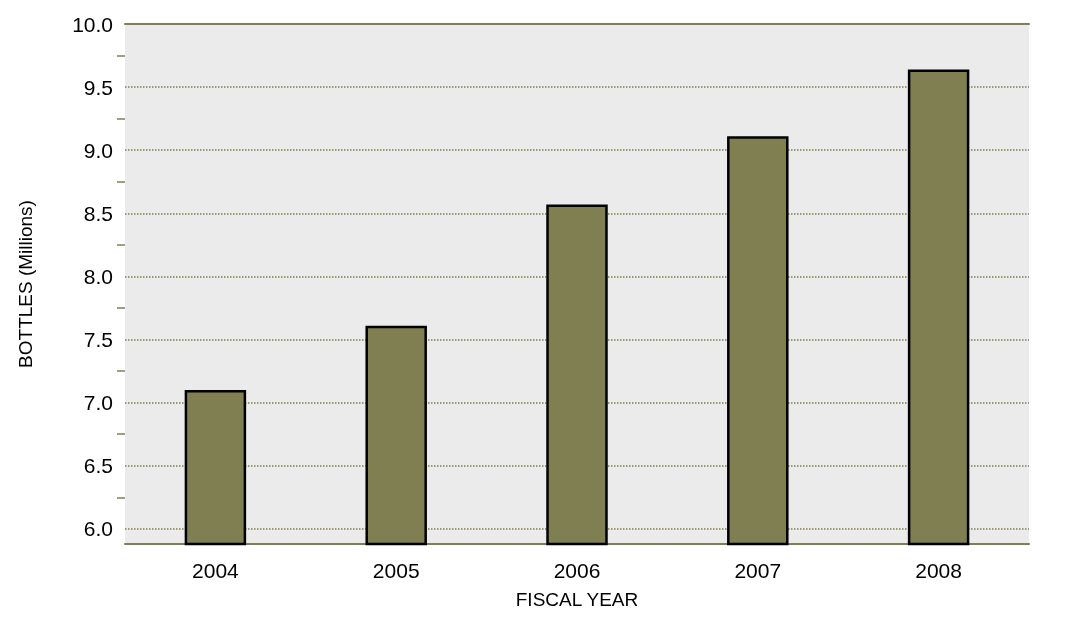 This screenshot has width=1065, height=628. What do you see at coordinates (758, 570) in the screenshot?
I see `x-tick-label: 2007` at bounding box center [758, 570].